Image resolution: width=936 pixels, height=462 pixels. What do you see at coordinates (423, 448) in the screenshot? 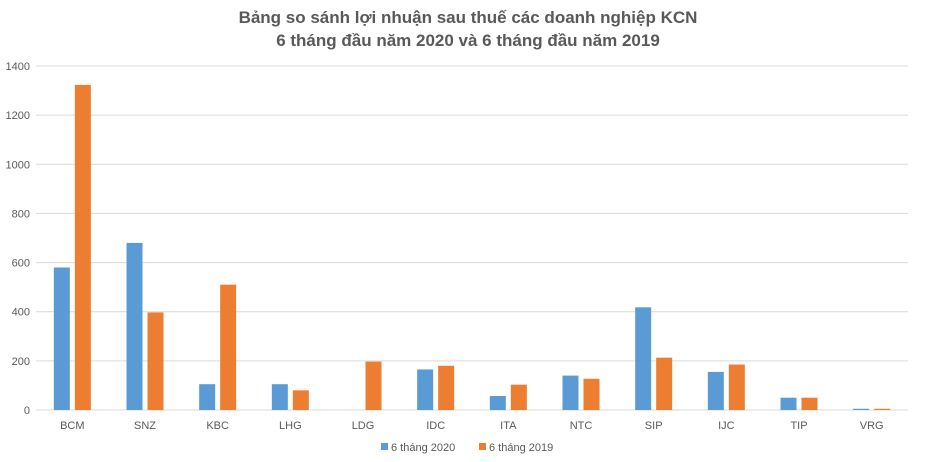
I see `legend-label-1: 6 tháng 2020` at bounding box center [423, 448].